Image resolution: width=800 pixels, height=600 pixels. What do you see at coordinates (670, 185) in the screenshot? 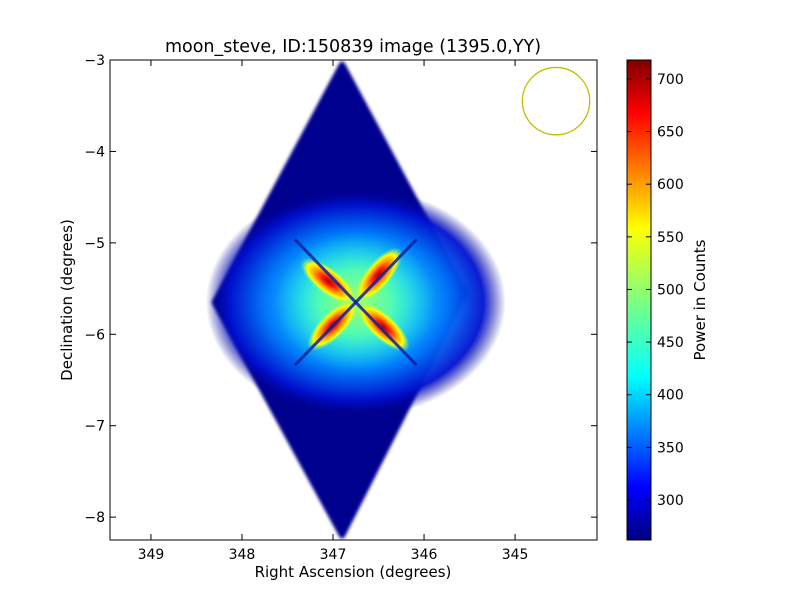
I see `colorbar-tick-label: 600` at bounding box center [670, 185].